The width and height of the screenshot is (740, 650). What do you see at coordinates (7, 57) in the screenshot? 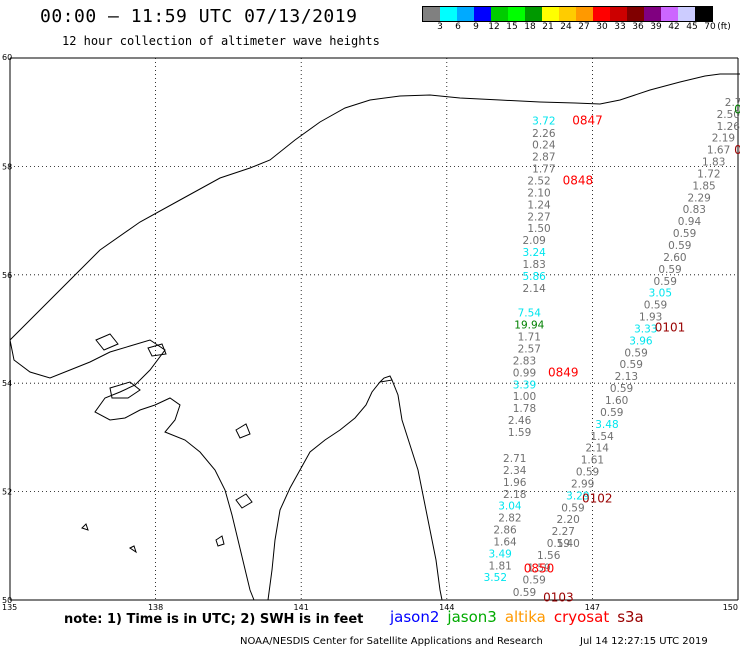
I see `lat-tick-label: 60` at bounding box center [7, 57].